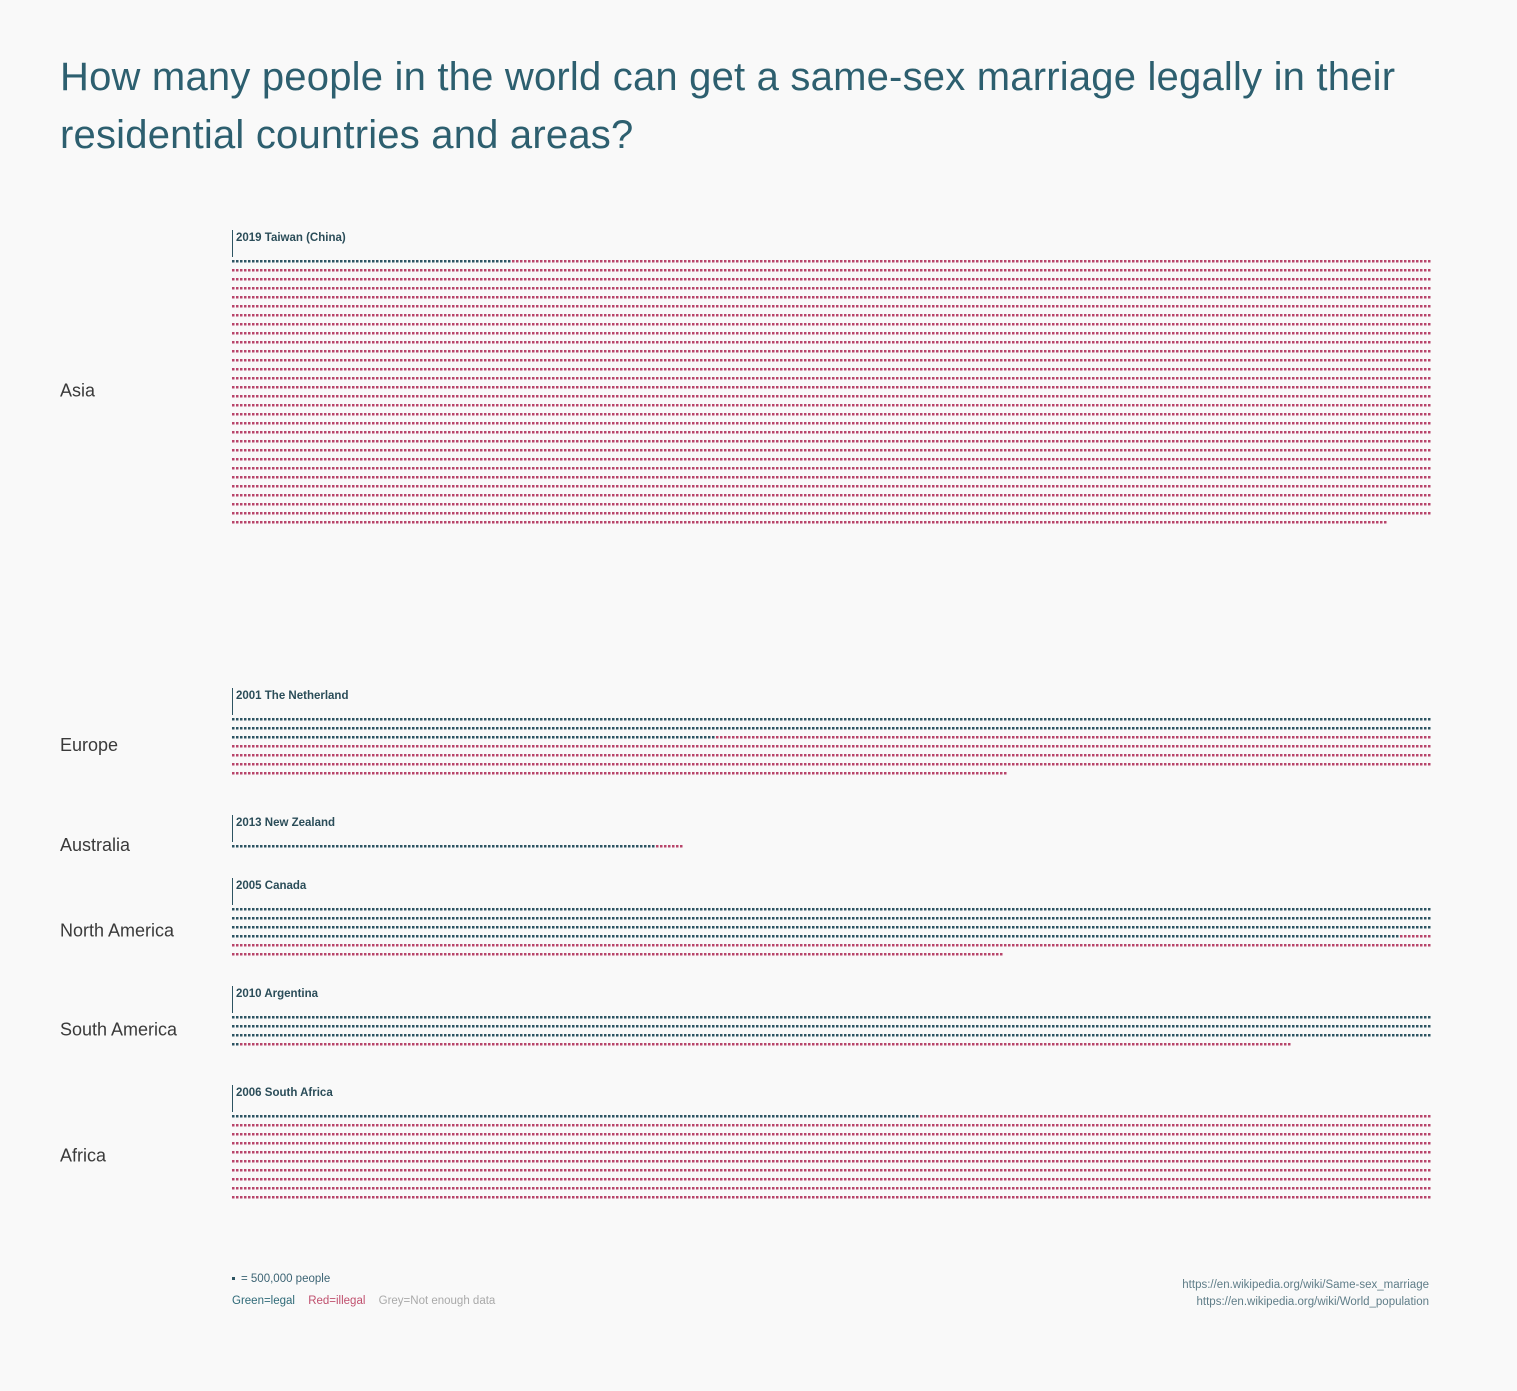 This screenshot has width=1517, height=1391. What do you see at coordinates (233, 1279) in the screenshot?
I see `legend-dot-icon` at bounding box center [233, 1279].